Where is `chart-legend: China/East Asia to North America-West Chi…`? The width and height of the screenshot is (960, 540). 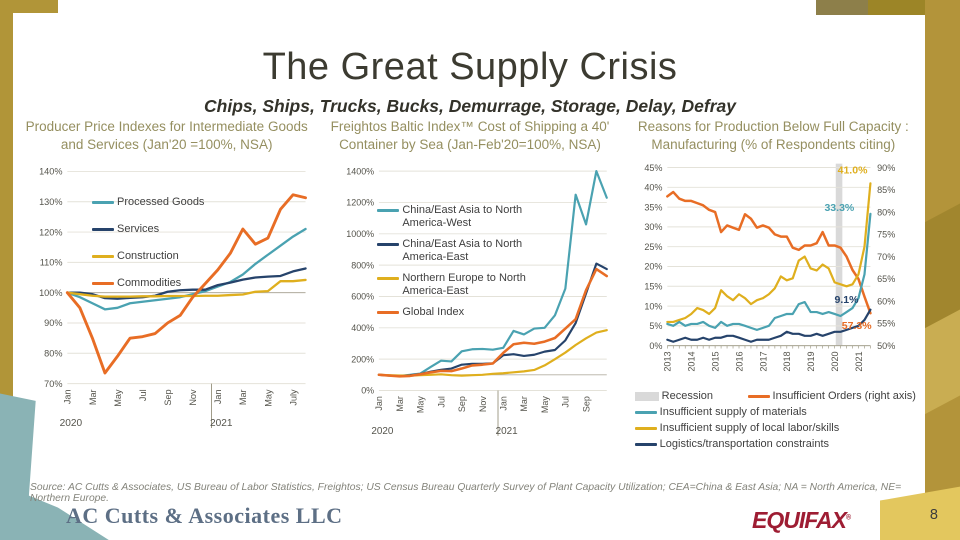 chart-legend: China/East Asia to North America-West Chi… is located at coordinates (466, 265).